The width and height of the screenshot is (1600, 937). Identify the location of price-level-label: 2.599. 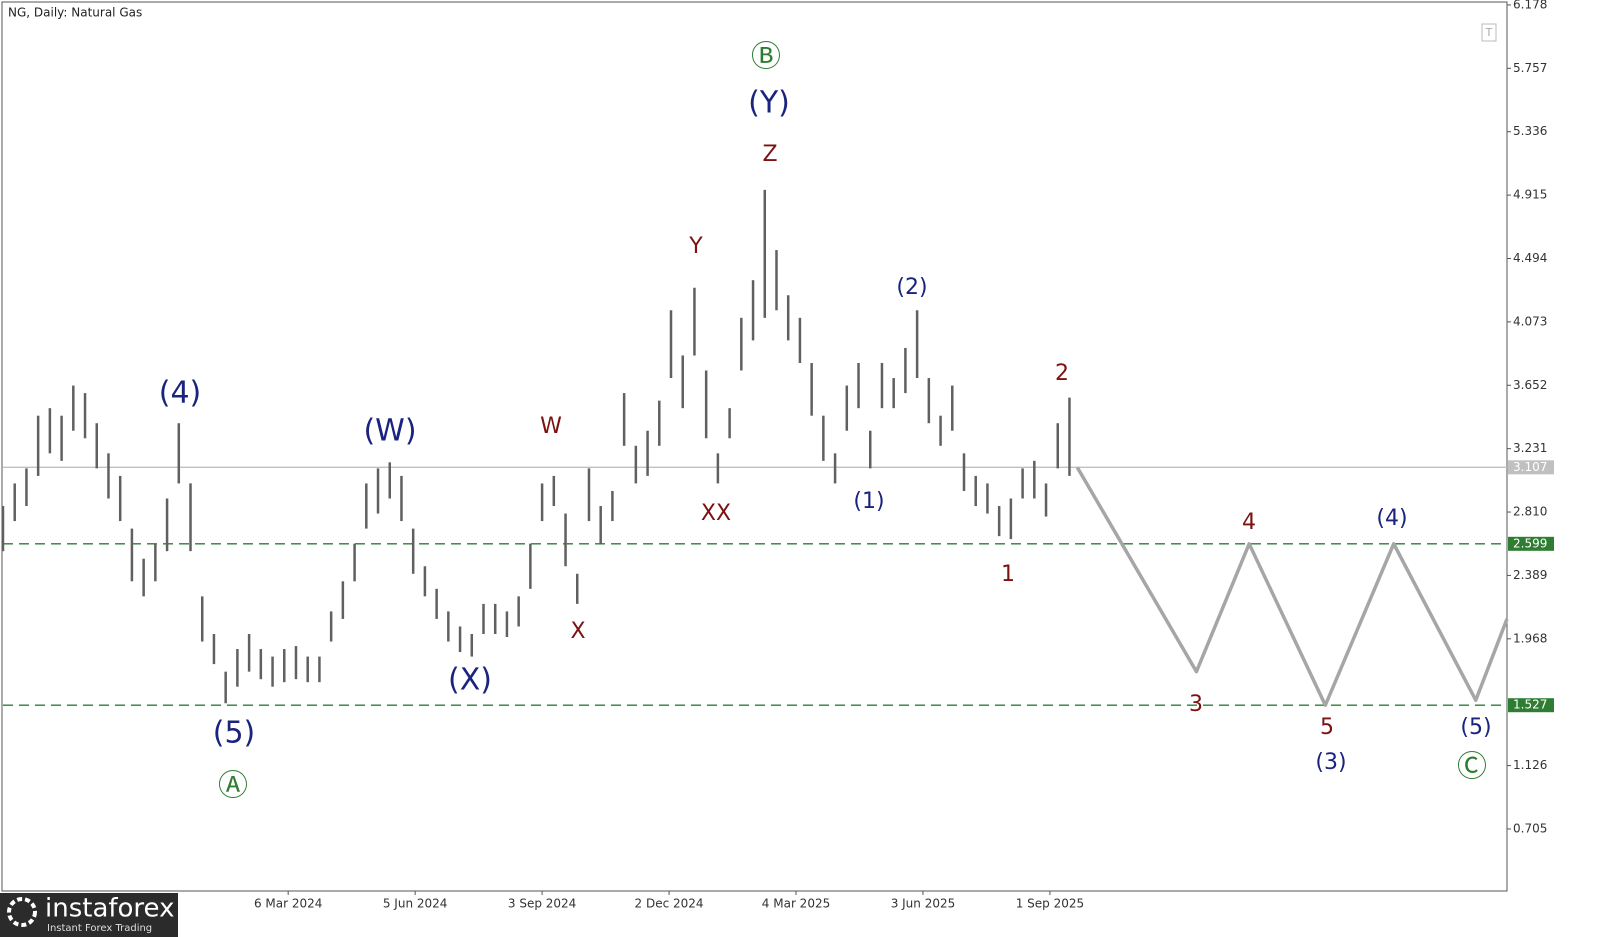
(1530, 543).